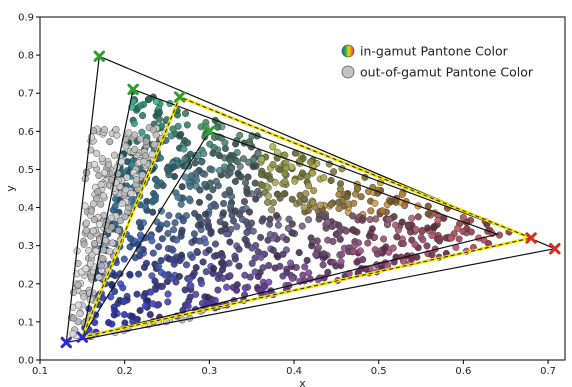  I want to click on legend-label-out-of-gamut: out-of-gamut Pantone Color, so click(447, 72).